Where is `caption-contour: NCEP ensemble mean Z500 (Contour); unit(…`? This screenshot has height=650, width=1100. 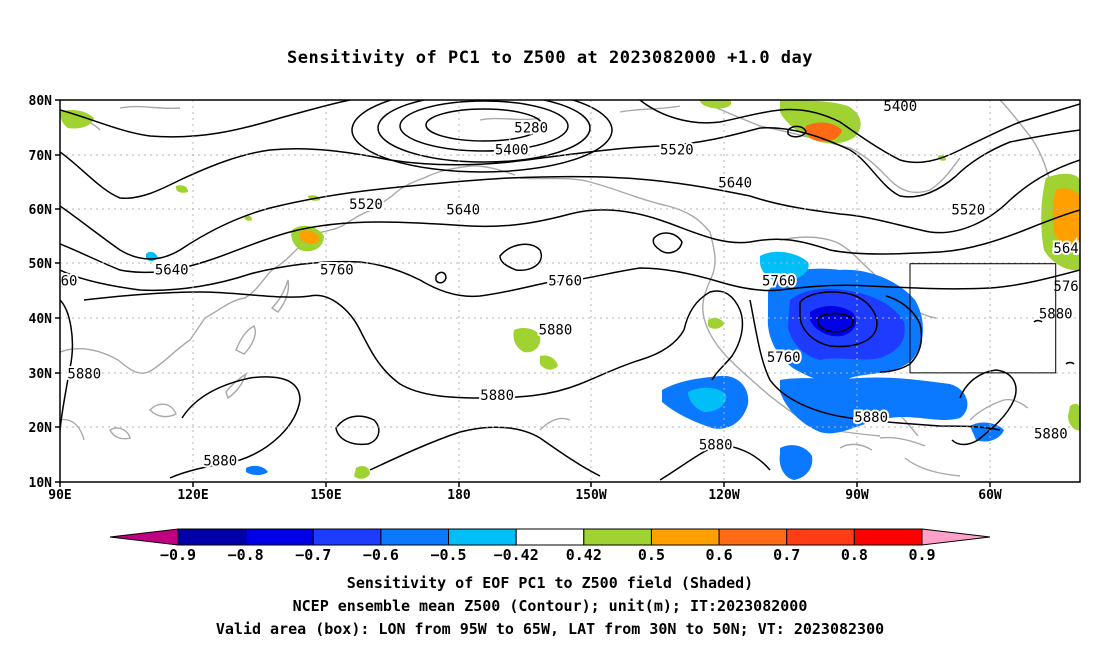 caption-contour: NCEP ensemble mean Z500 (Contour); unit(… is located at coordinates (550, 606).